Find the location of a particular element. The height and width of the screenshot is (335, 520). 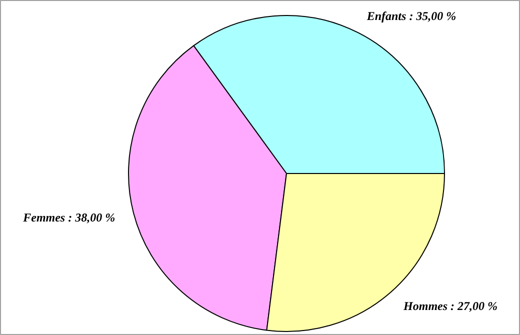

slice-label: Femmes : 38,00 % is located at coordinates (69, 217).